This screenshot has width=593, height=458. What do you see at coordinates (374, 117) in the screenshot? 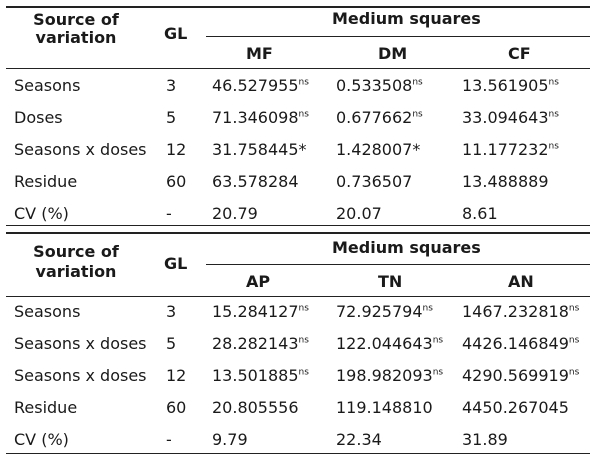
I see `cell-text: 0.677662` at bounding box center [374, 117].